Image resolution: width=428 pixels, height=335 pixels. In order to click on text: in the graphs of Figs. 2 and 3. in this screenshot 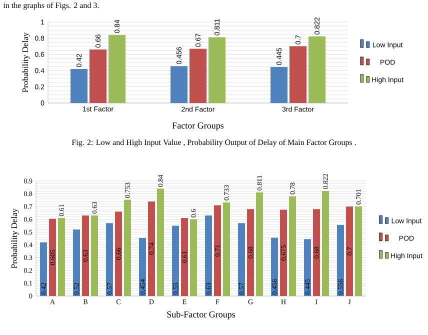, I will do `click(51, 6)`.